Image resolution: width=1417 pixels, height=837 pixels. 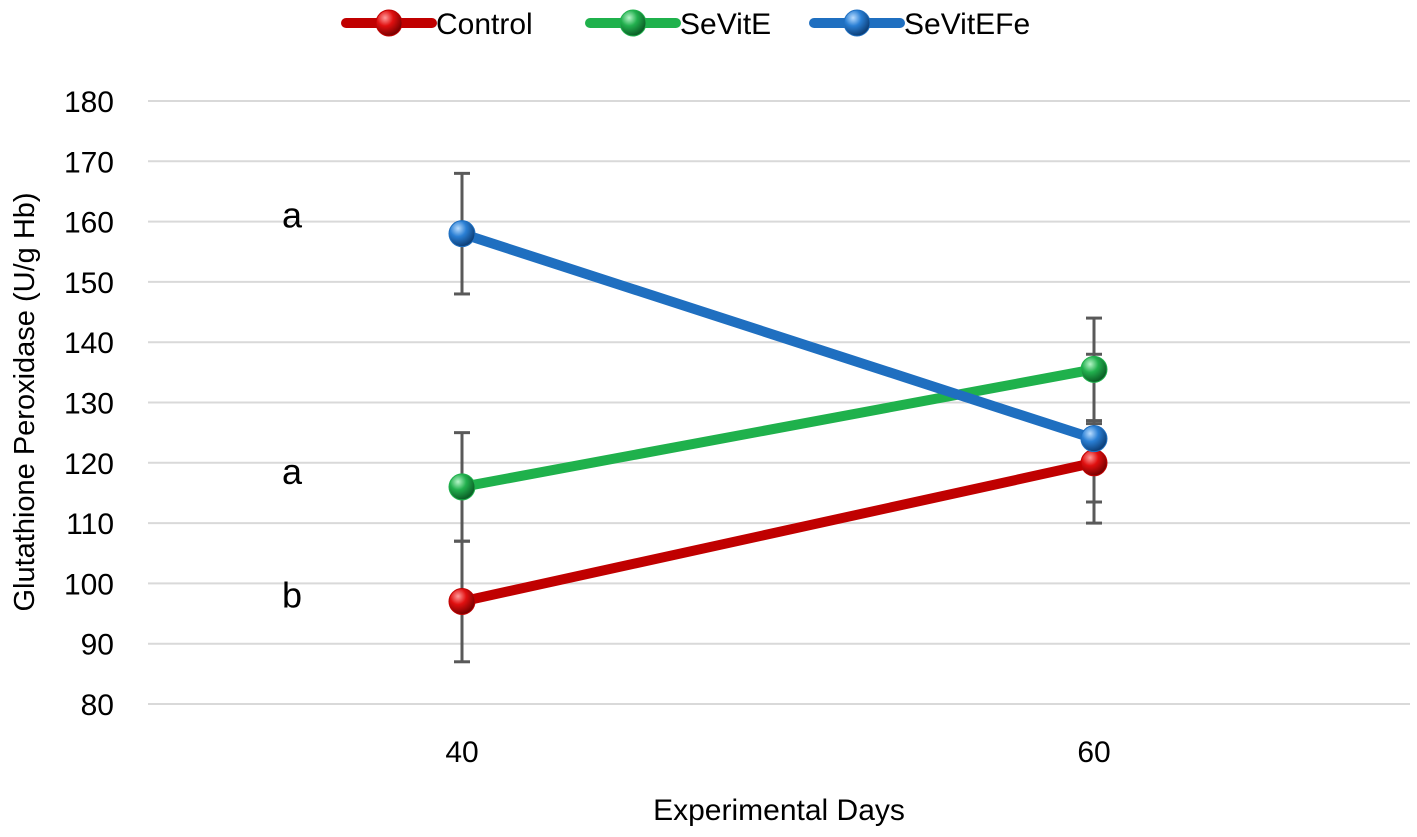 I want to click on series-line-sevitefe, so click(x=778, y=336).